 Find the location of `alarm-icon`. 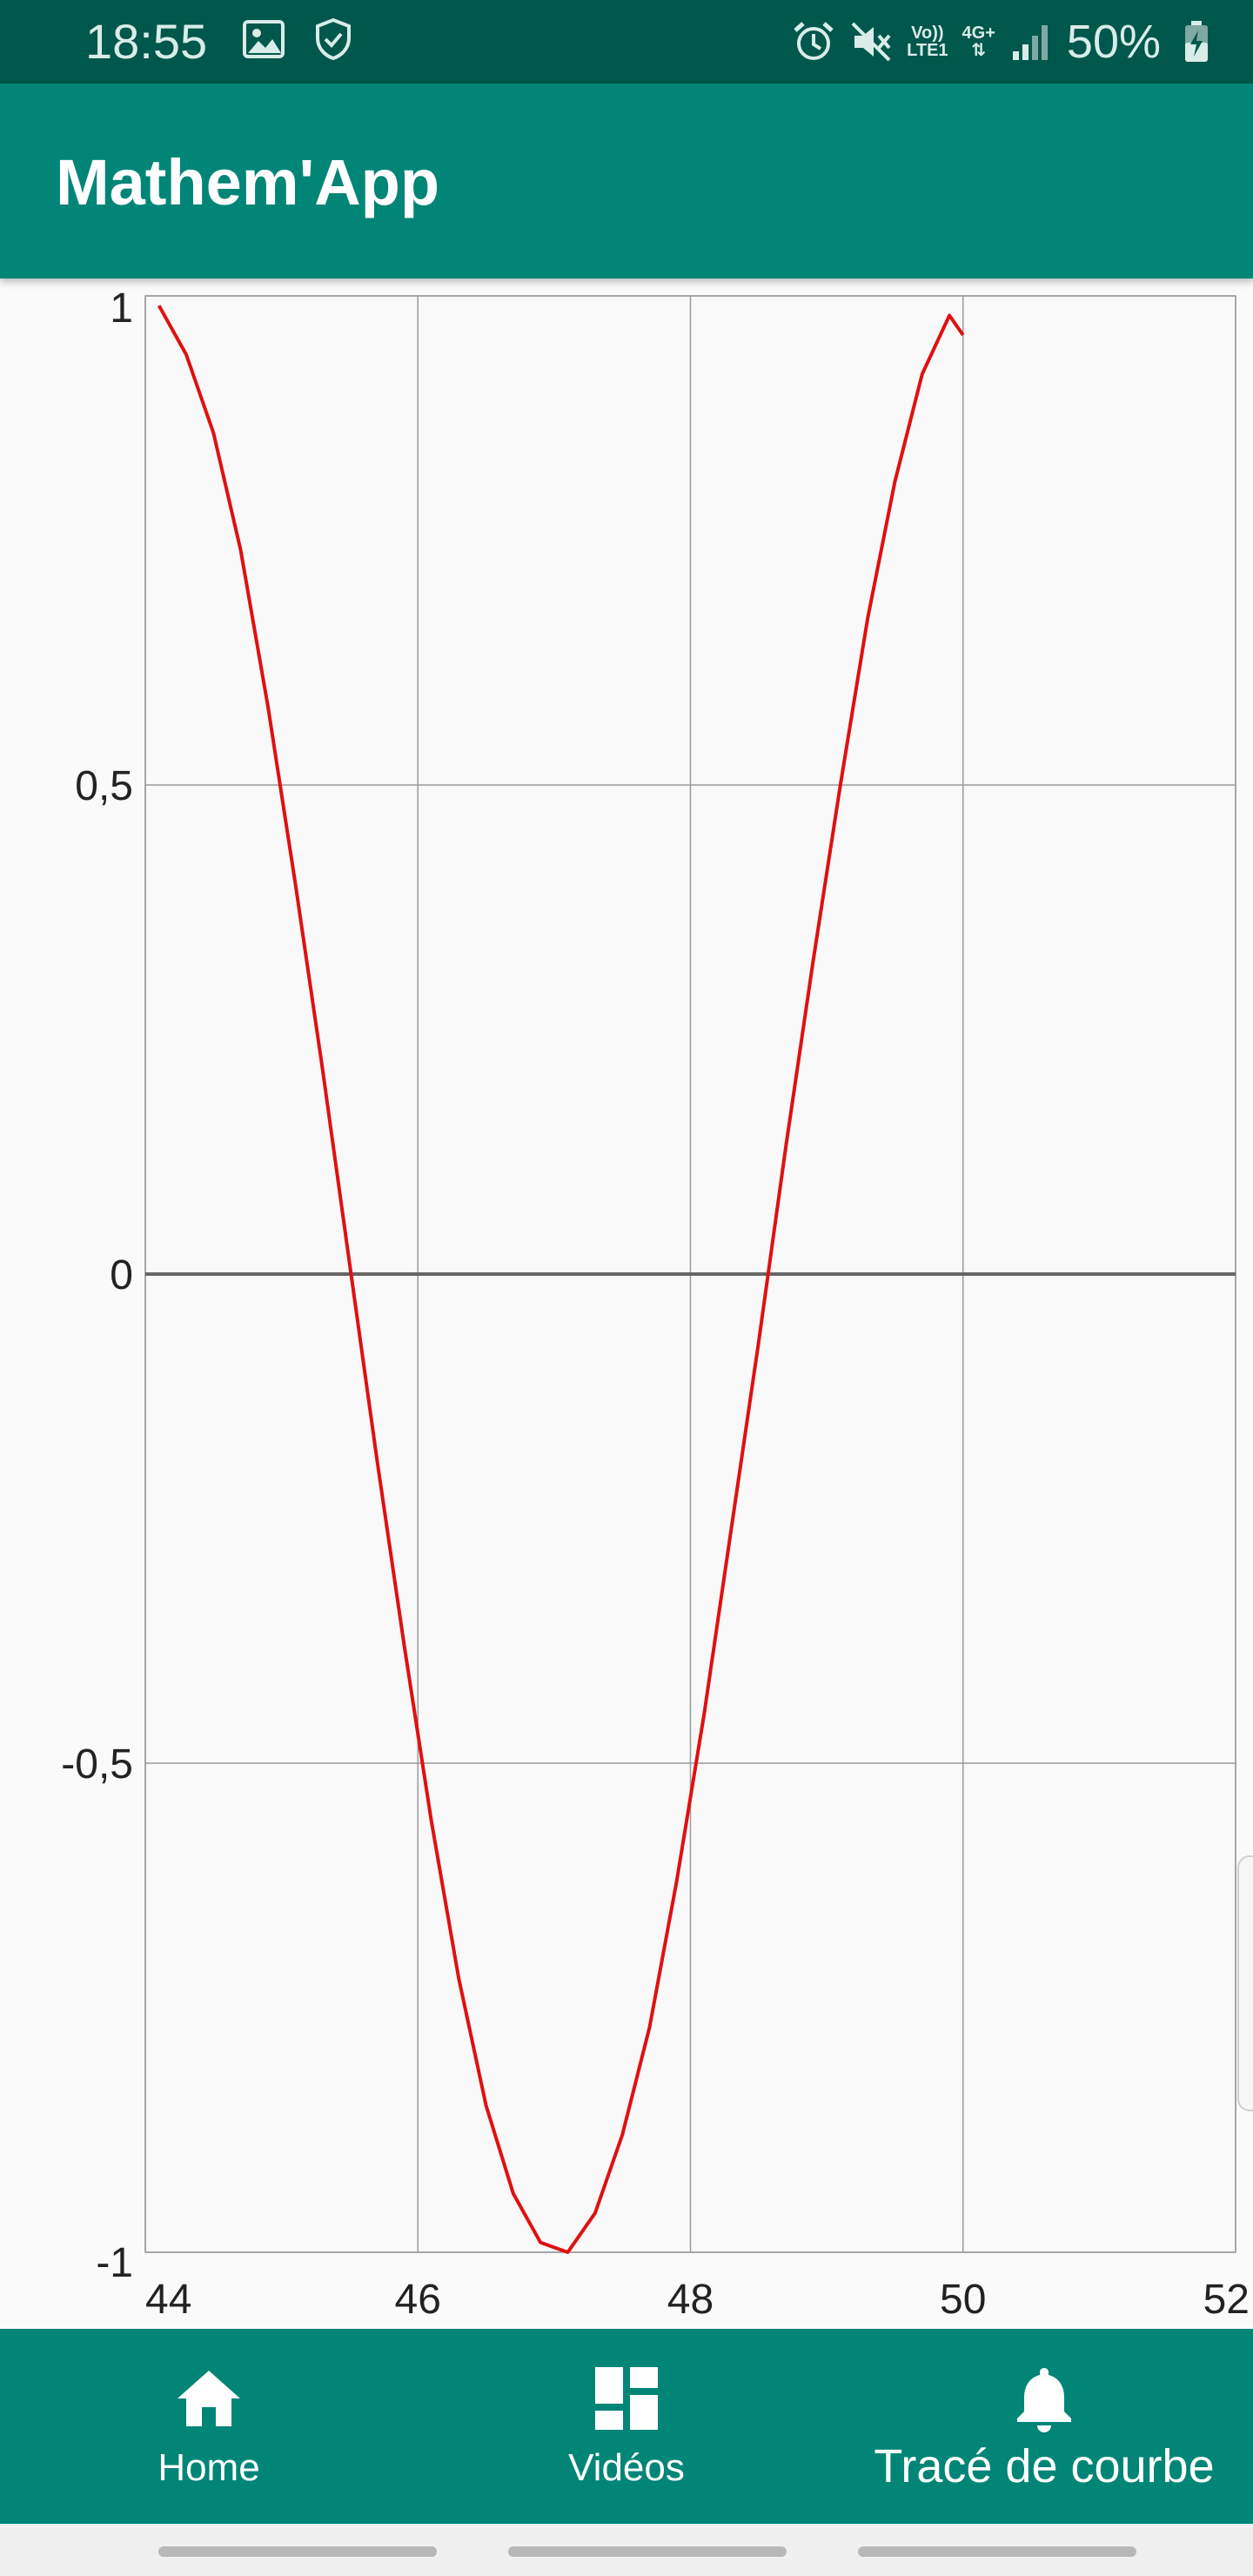

alarm-icon is located at coordinates (813, 42).